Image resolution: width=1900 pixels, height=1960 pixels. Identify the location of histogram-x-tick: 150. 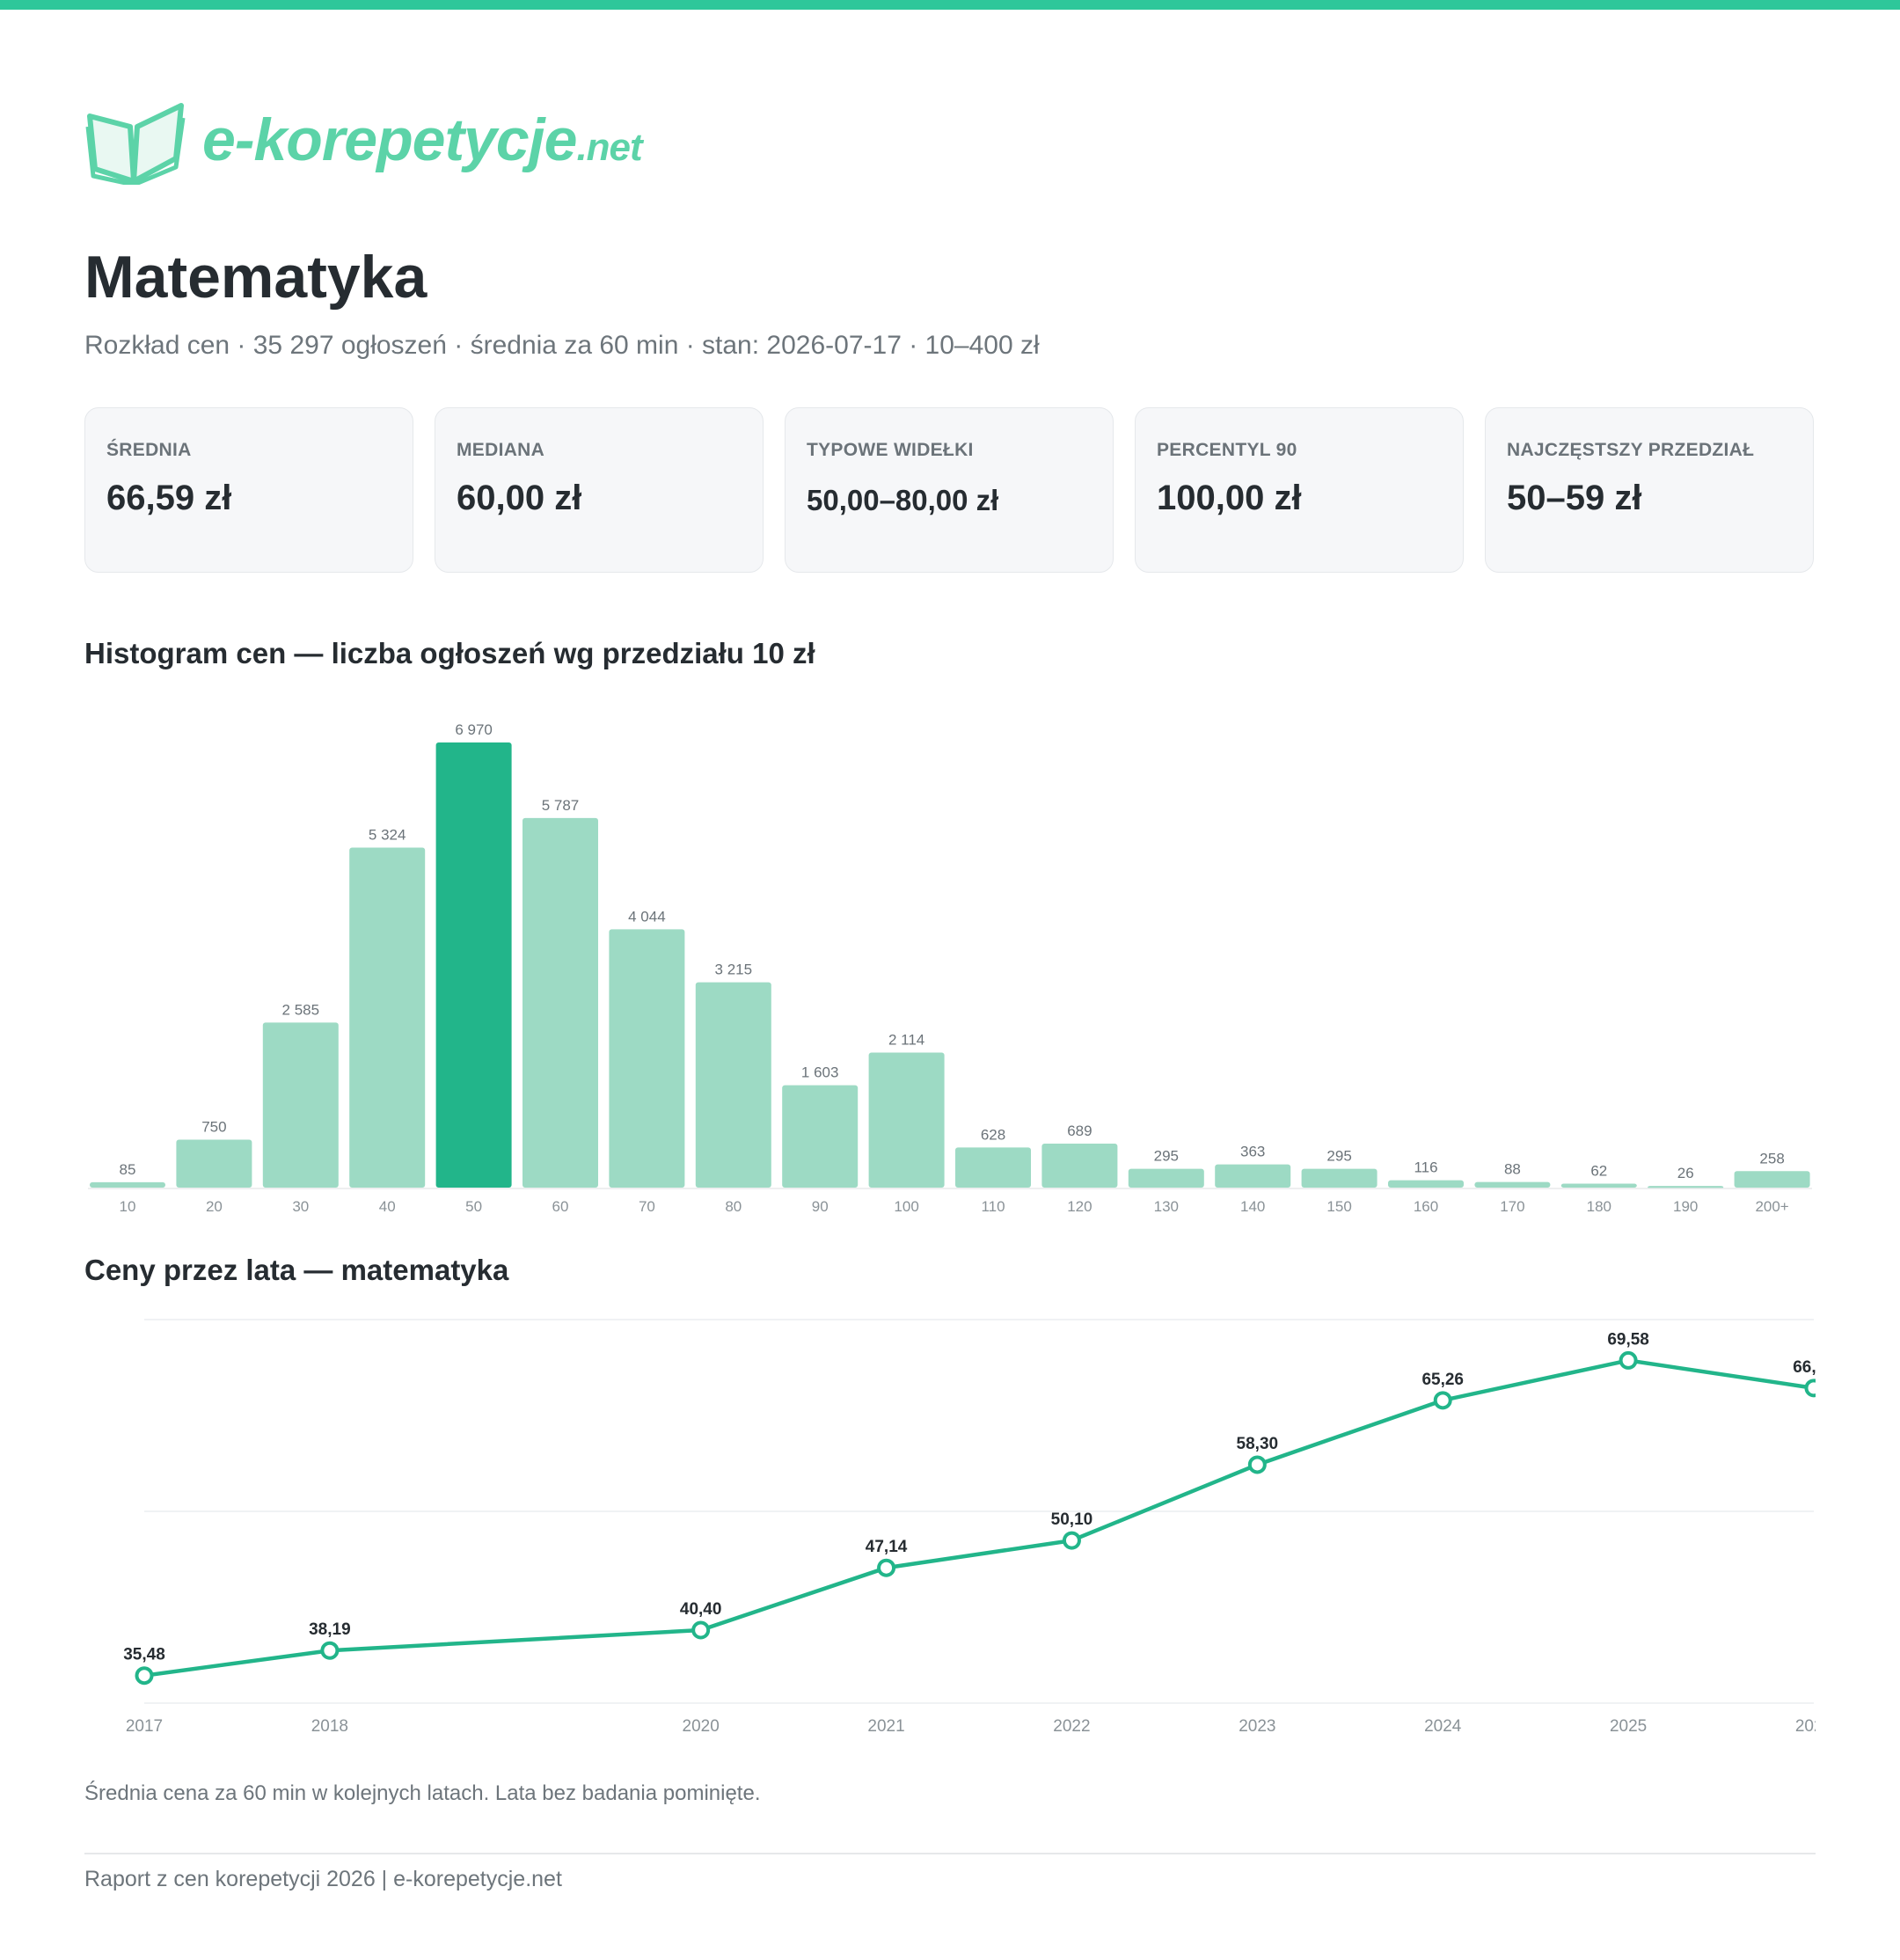
(1338, 1206).